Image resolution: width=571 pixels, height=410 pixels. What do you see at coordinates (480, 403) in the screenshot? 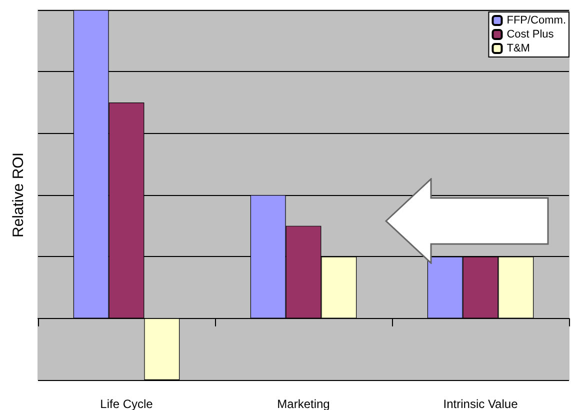
I see `x-tick-label: Intrinsic Value` at bounding box center [480, 403].